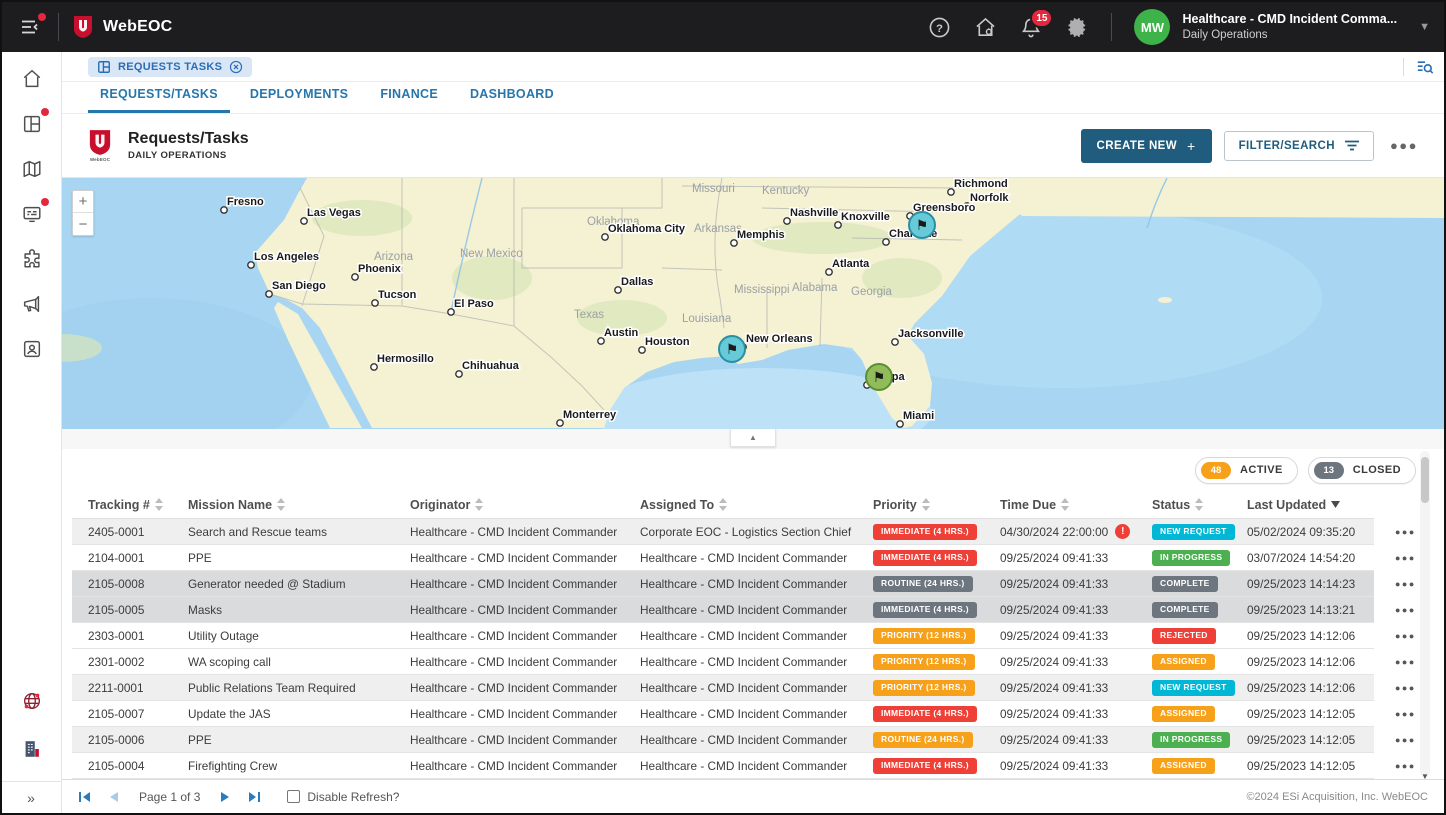 The width and height of the screenshot is (1446, 815). I want to click on workspace-chip: REQUESTS TASKS, so click(170, 66).